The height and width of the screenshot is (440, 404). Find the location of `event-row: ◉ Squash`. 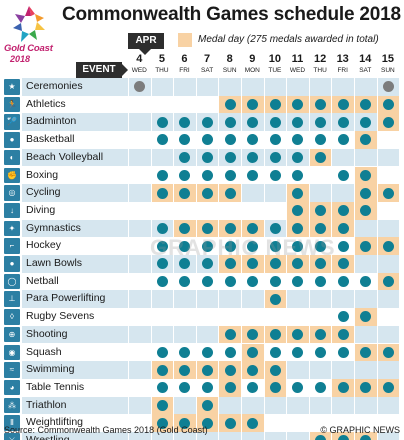

event-row: ◉ Squash is located at coordinates (202, 352).